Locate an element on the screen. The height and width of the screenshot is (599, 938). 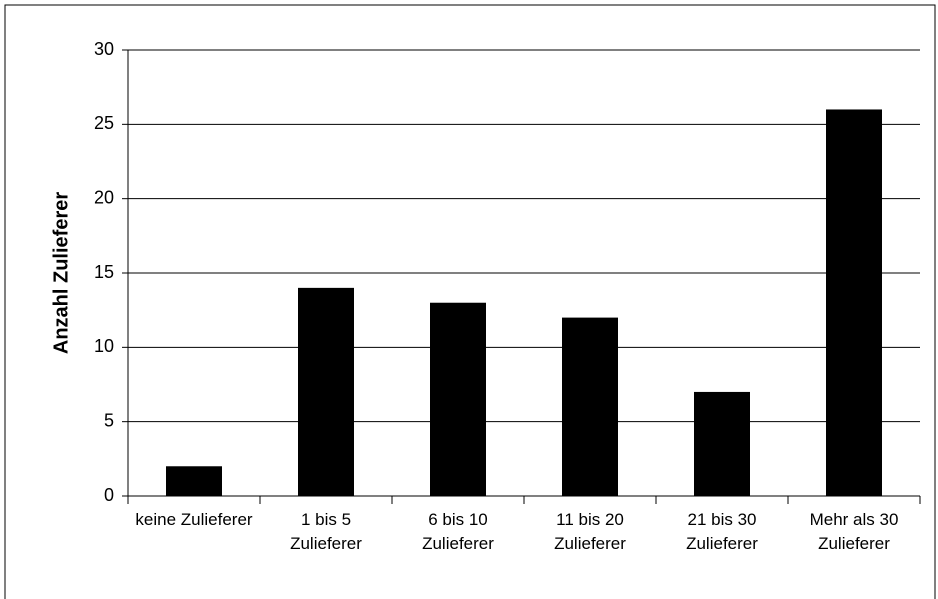
x-tick-label: 1 bis 5 Zulieferer is located at coordinates (326, 531).